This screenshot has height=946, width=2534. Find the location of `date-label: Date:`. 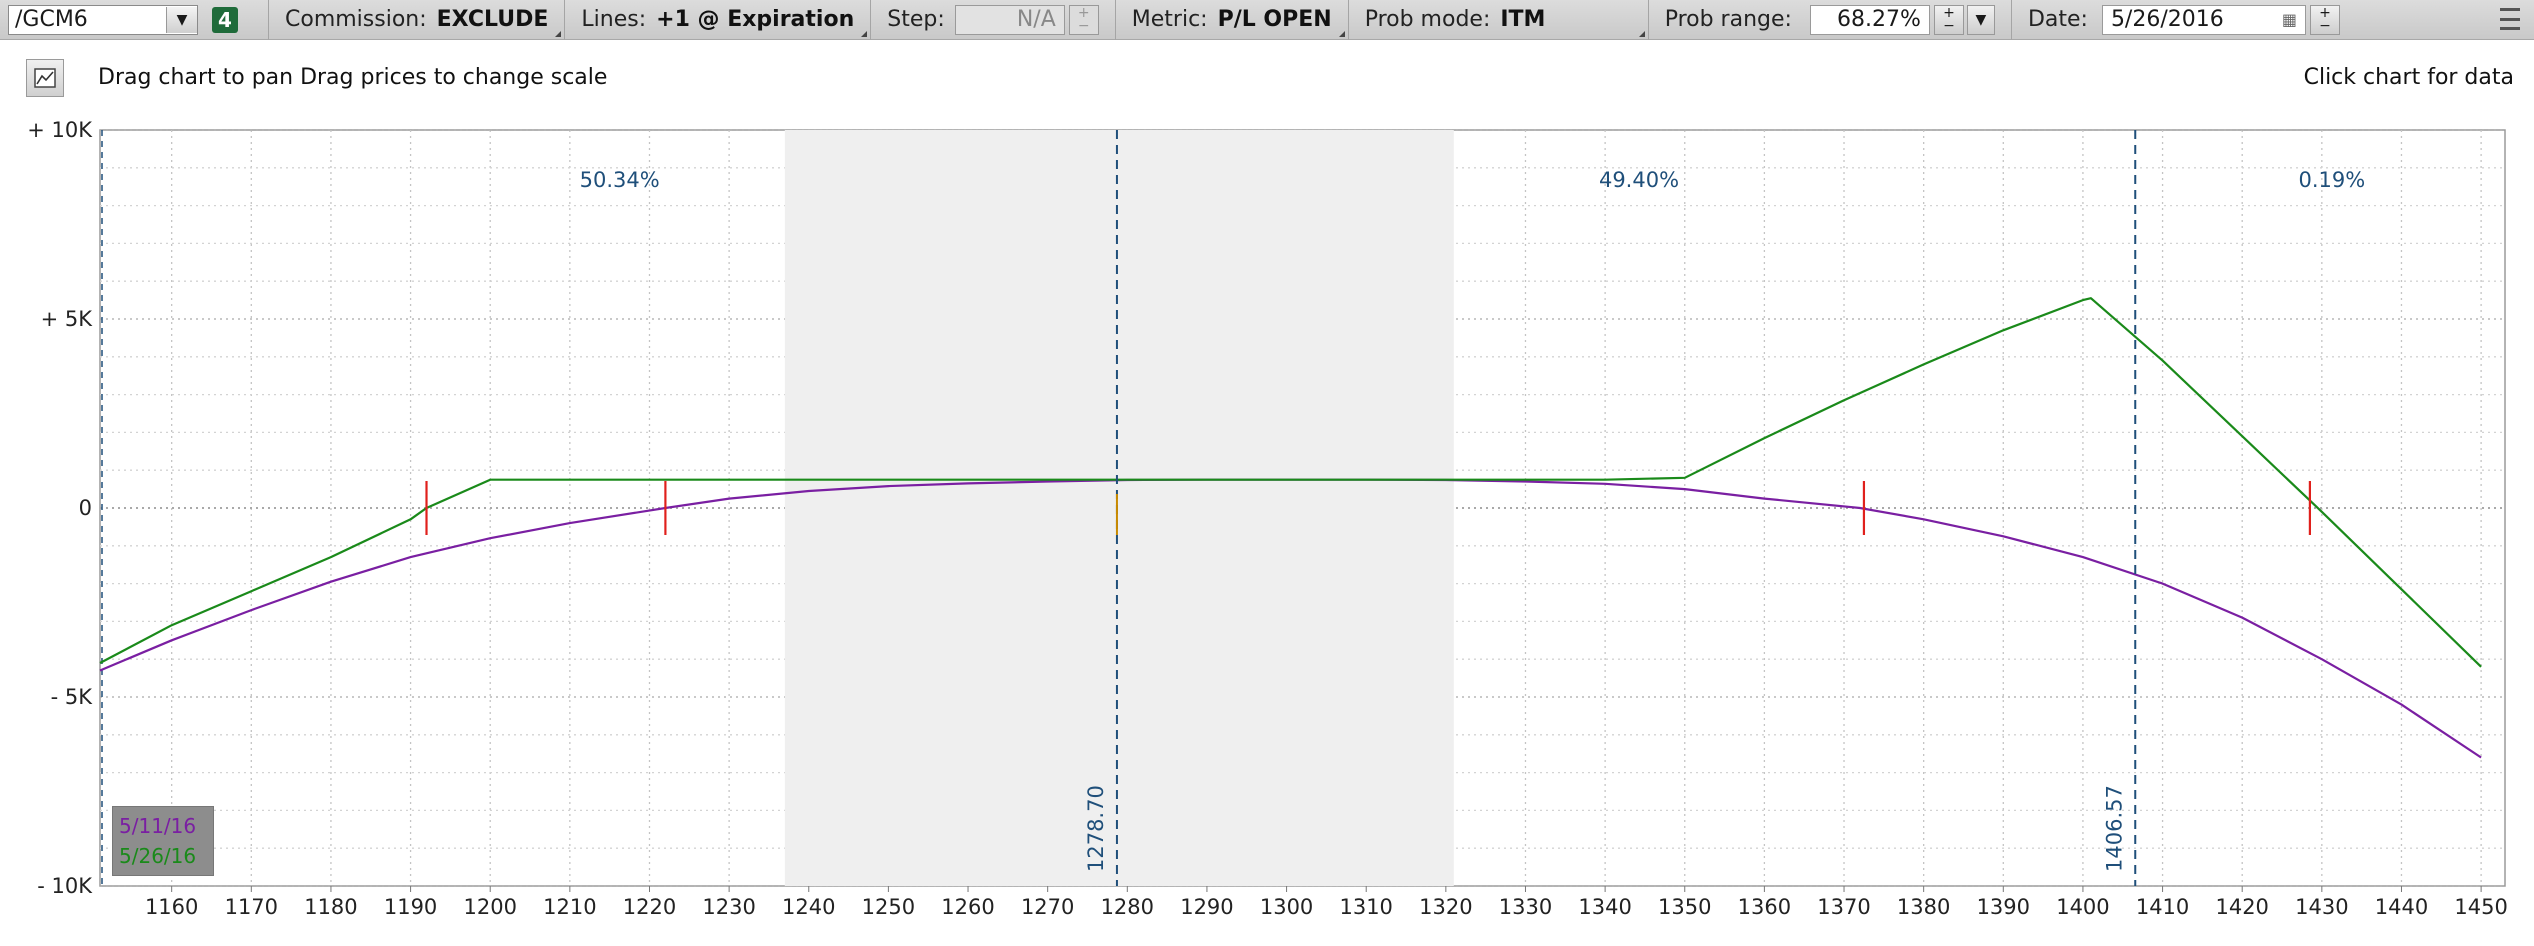

date-label: Date: is located at coordinates (2057, 19).